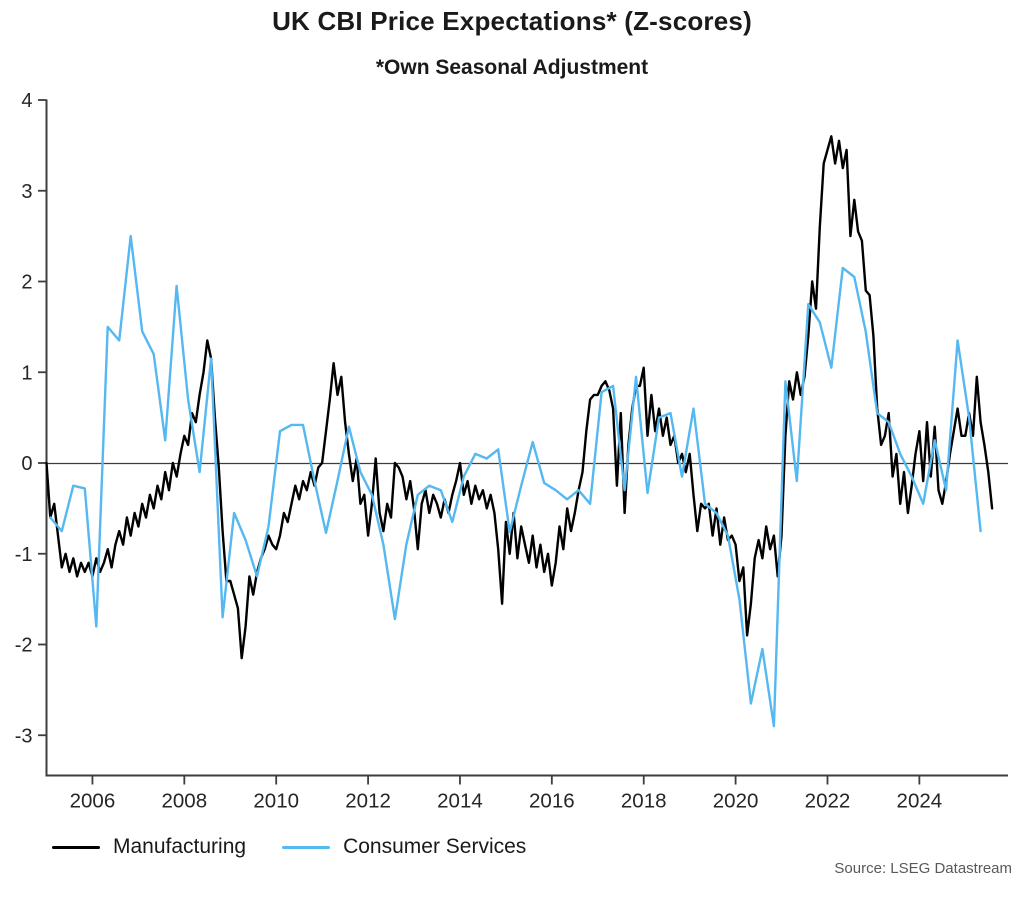 The width and height of the screenshot is (1024, 897). Describe the element at coordinates (512, 21) in the screenshot. I see `chart-title: UK CBI Price Expectations* (Z-scores)` at that location.